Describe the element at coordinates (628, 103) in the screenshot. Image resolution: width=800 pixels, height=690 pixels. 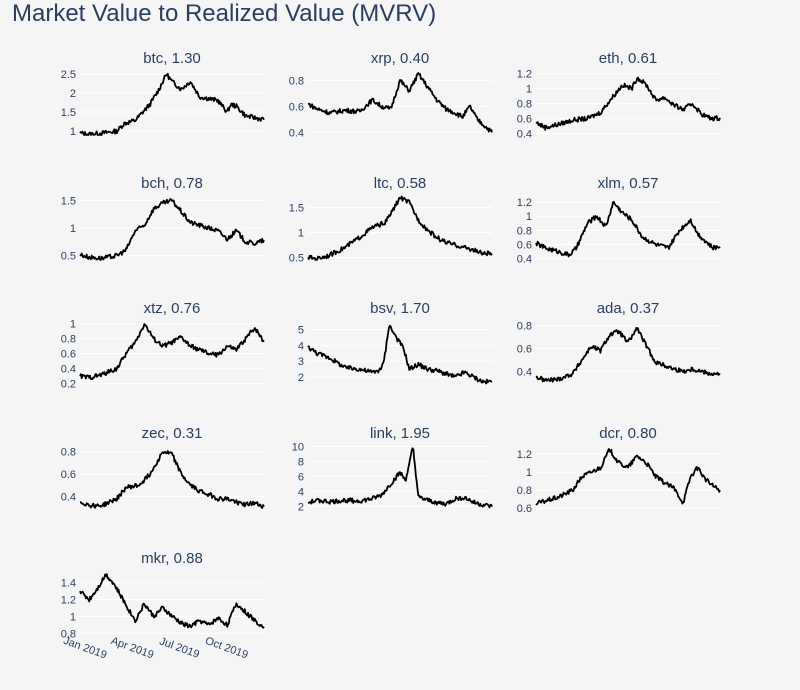
I see `series-line-eth` at that location.